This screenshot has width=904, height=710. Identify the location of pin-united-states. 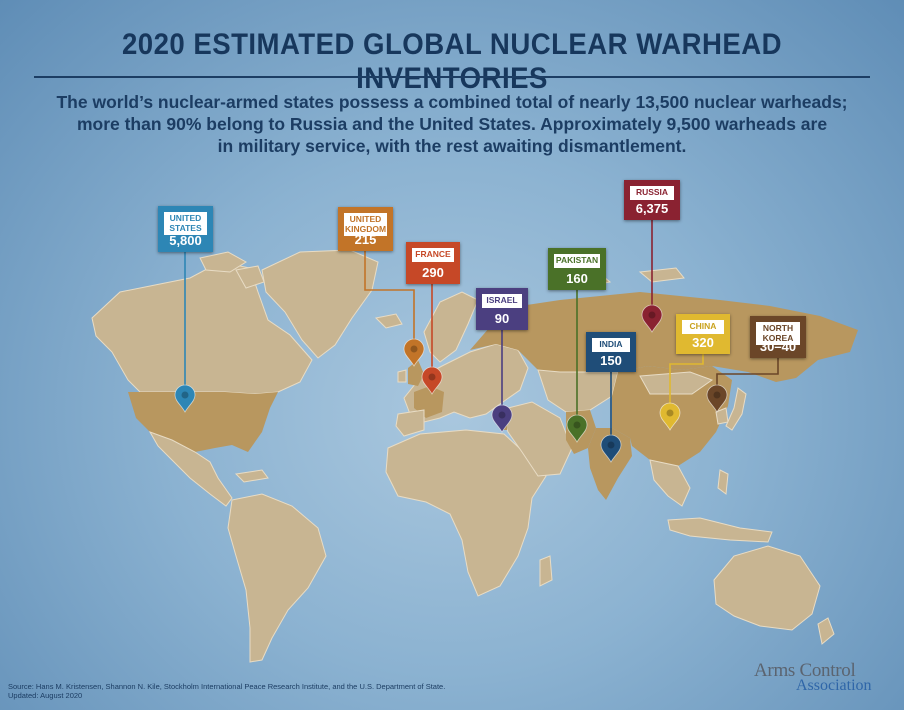
(185, 398).